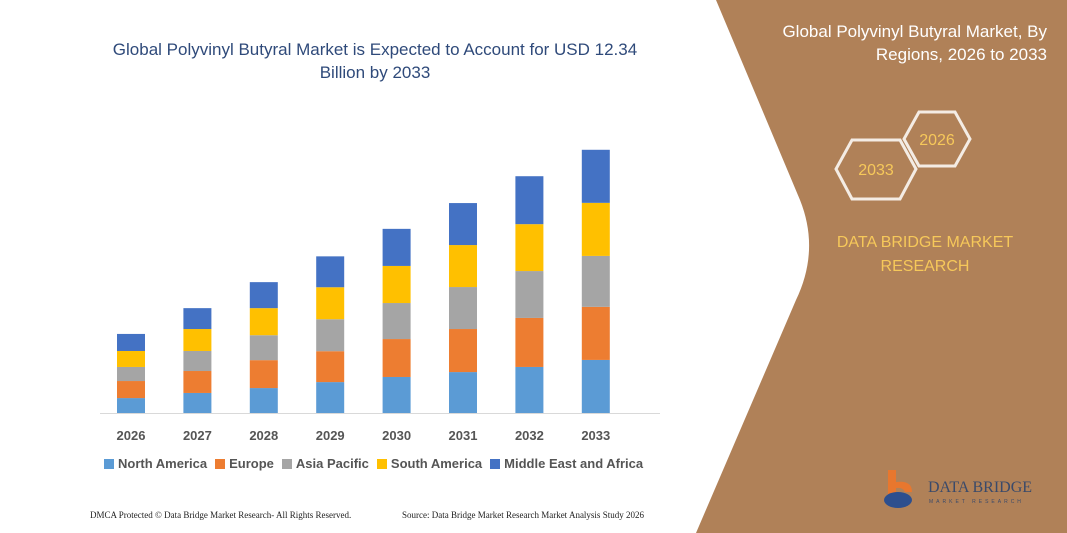 The height and width of the screenshot is (533, 1067). Describe the element at coordinates (595, 176) in the screenshot. I see `bar-segment-middle-east-and-africa-2033` at that location.